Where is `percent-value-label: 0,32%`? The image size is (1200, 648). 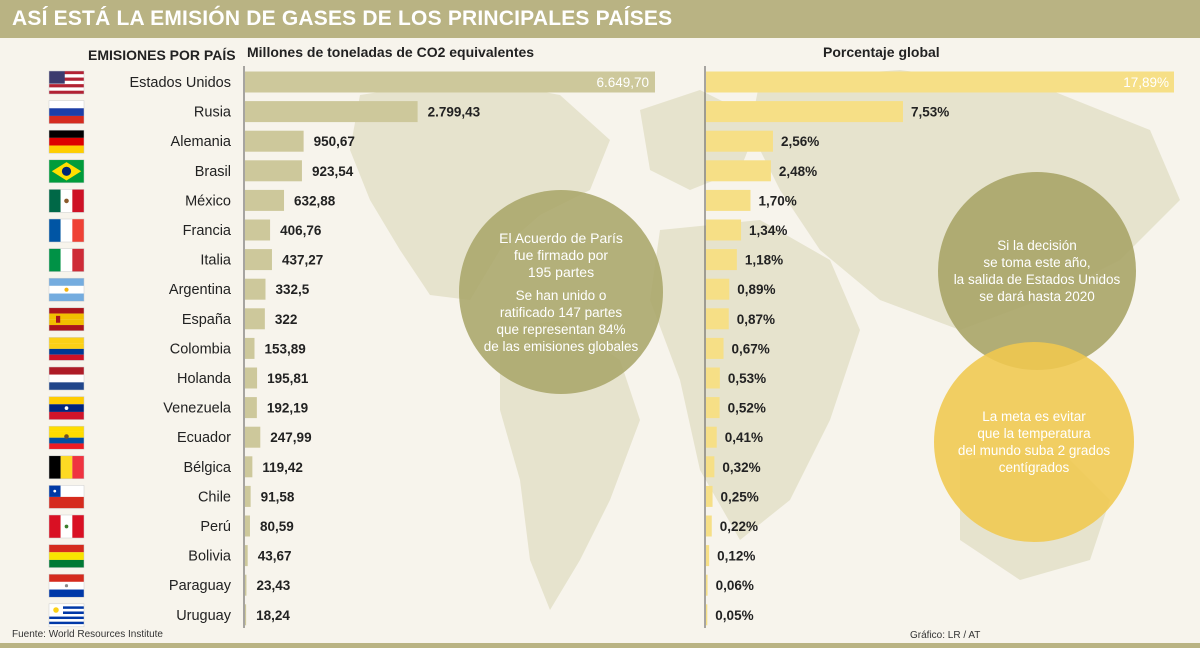 percent-value-label: 0,32% is located at coordinates (741, 467).